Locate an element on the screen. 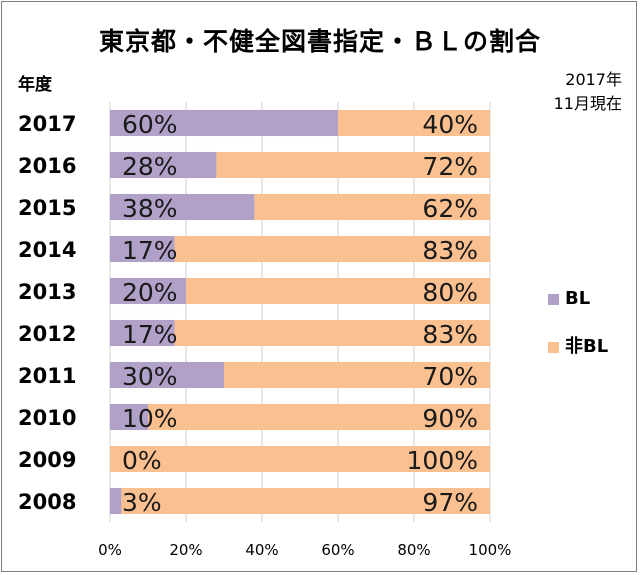  category-label: 2016 is located at coordinates (47, 166).